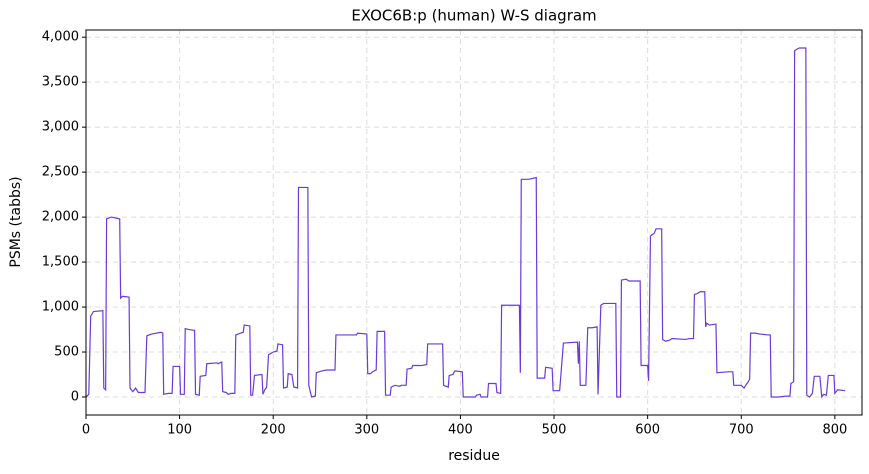 Image resolution: width=869 pixels, height=474 pixels. Describe the element at coordinates (75, 397) in the screenshot. I see `y-tick-label: 0` at that location.